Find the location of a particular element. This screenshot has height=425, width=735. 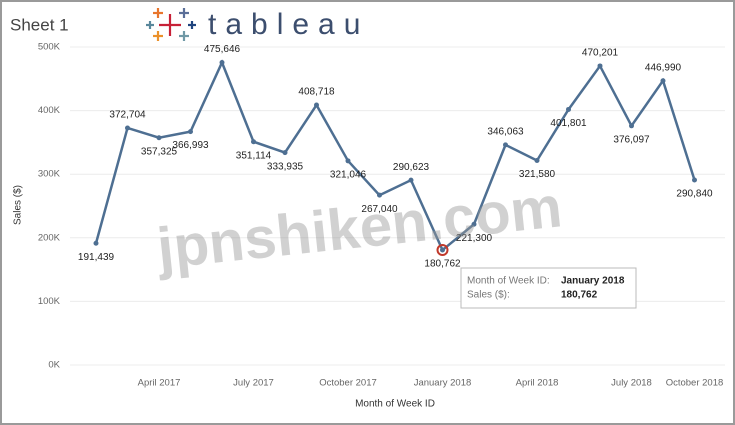

value-label: 357,325 is located at coordinates (159, 151).